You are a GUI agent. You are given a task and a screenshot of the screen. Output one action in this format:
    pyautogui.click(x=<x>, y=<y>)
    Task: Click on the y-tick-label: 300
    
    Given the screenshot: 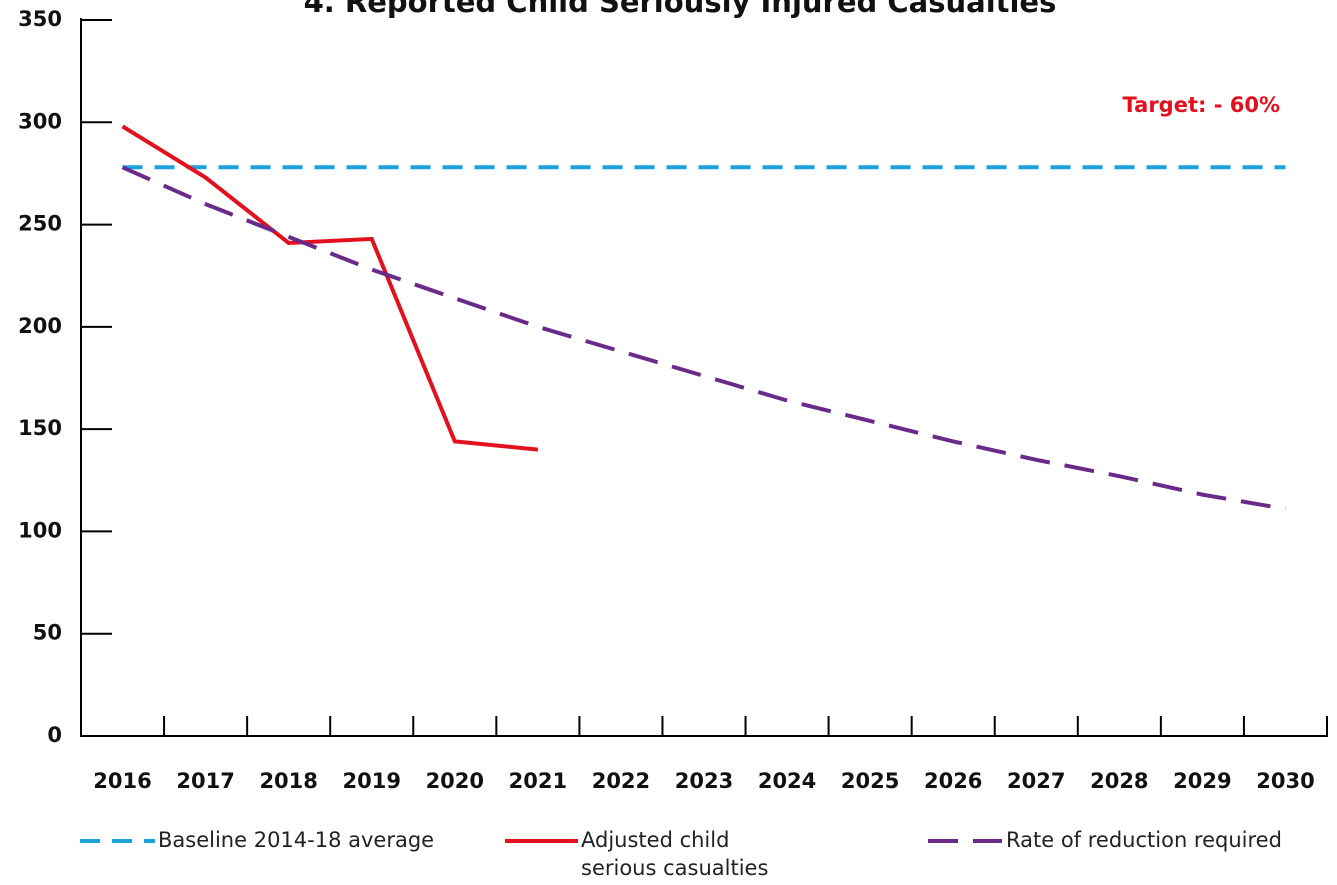 What is the action you would take?
    pyautogui.click(x=40, y=121)
    